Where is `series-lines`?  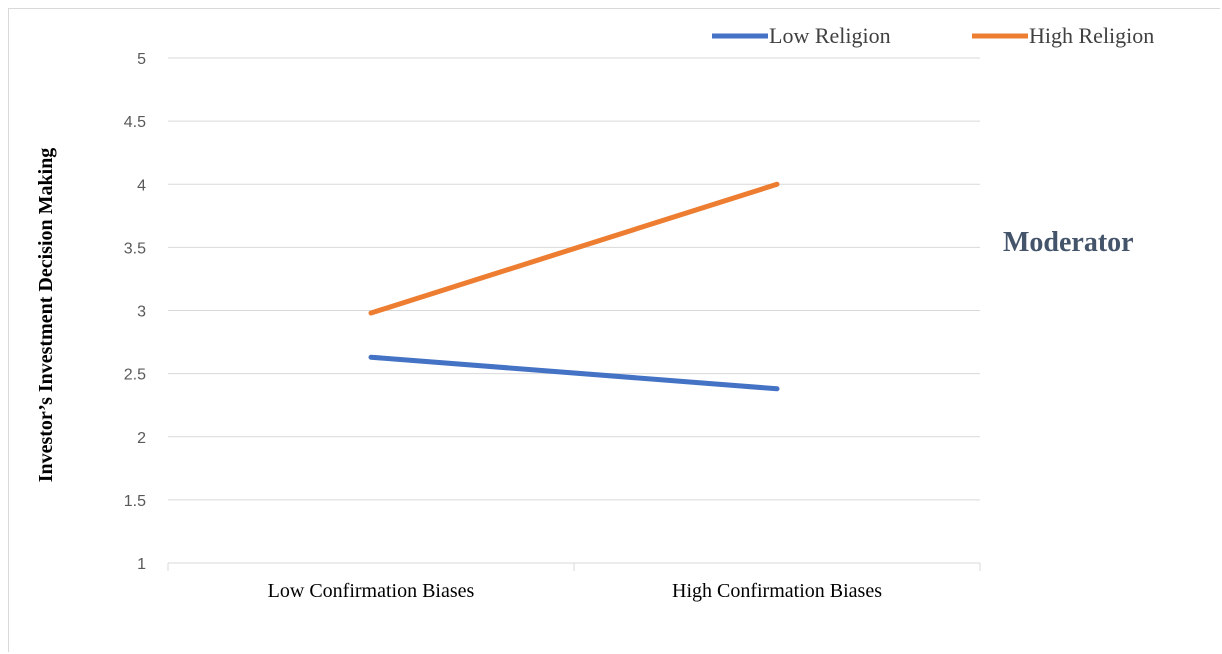
series-lines is located at coordinates (574, 286).